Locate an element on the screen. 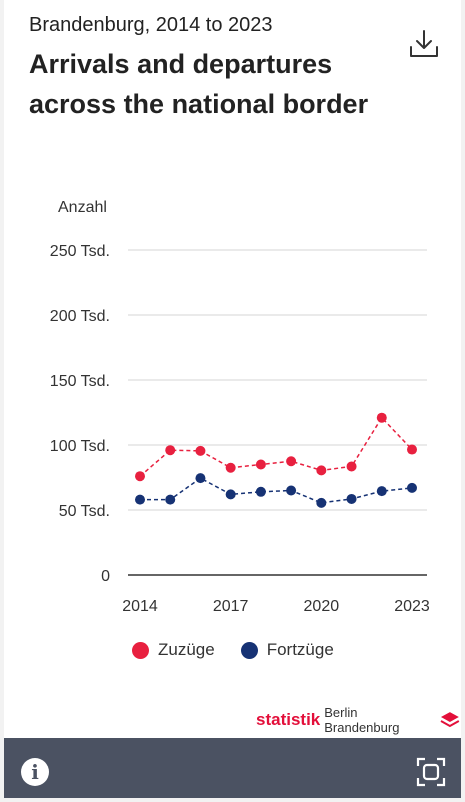  legend-label-zuzuege: Zuzüge is located at coordinates (186, 649).